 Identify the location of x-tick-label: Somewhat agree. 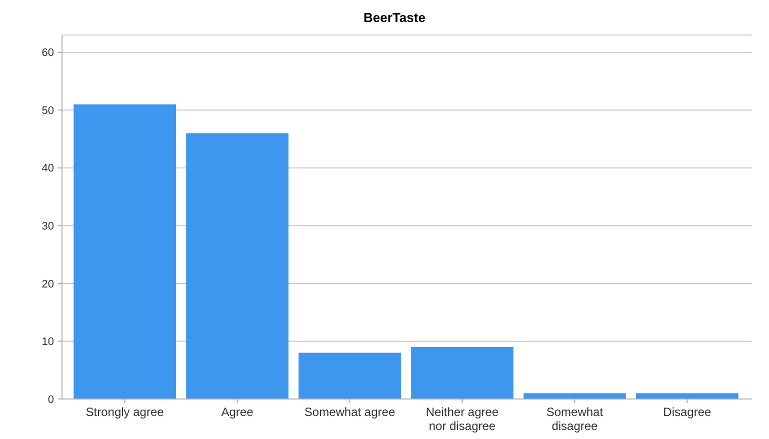
(350, 412).